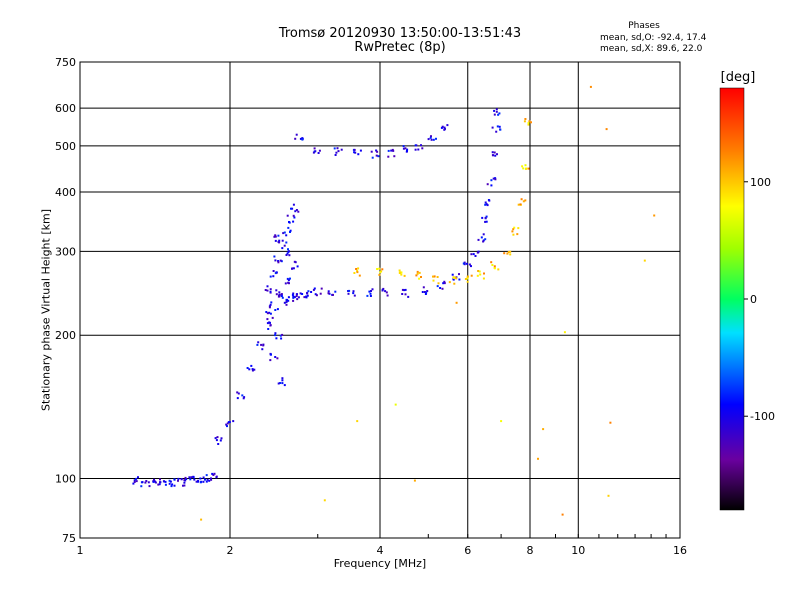  What do you see at coordinates (530, 550) in the screenshot?
I see `x-tick-label: 8` at bounding box center [530, 550].